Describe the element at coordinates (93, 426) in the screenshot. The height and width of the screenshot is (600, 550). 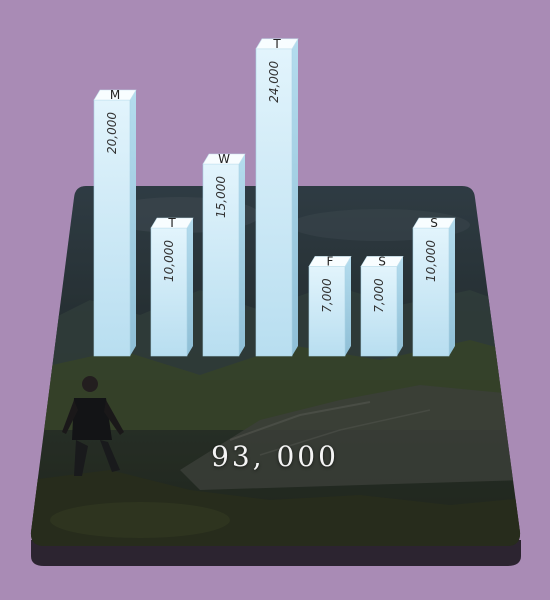
I see `hiker-figure` at that location.